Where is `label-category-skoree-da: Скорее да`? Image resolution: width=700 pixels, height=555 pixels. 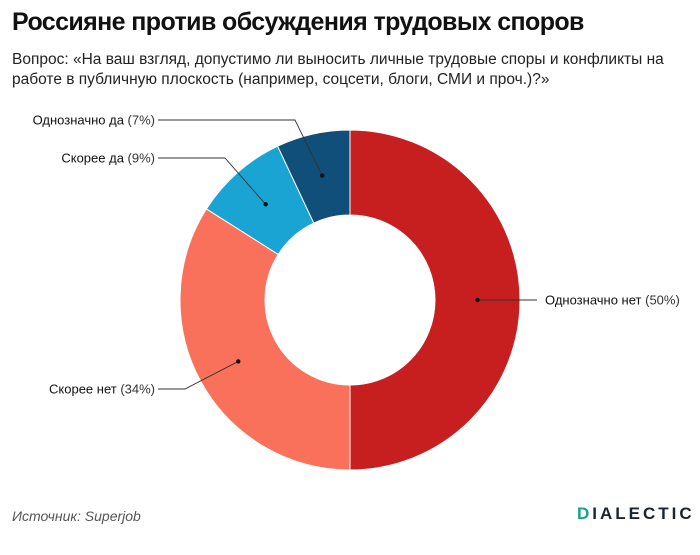 label-category-skoree-da: Скорее да is located at coordinates (94, 158).